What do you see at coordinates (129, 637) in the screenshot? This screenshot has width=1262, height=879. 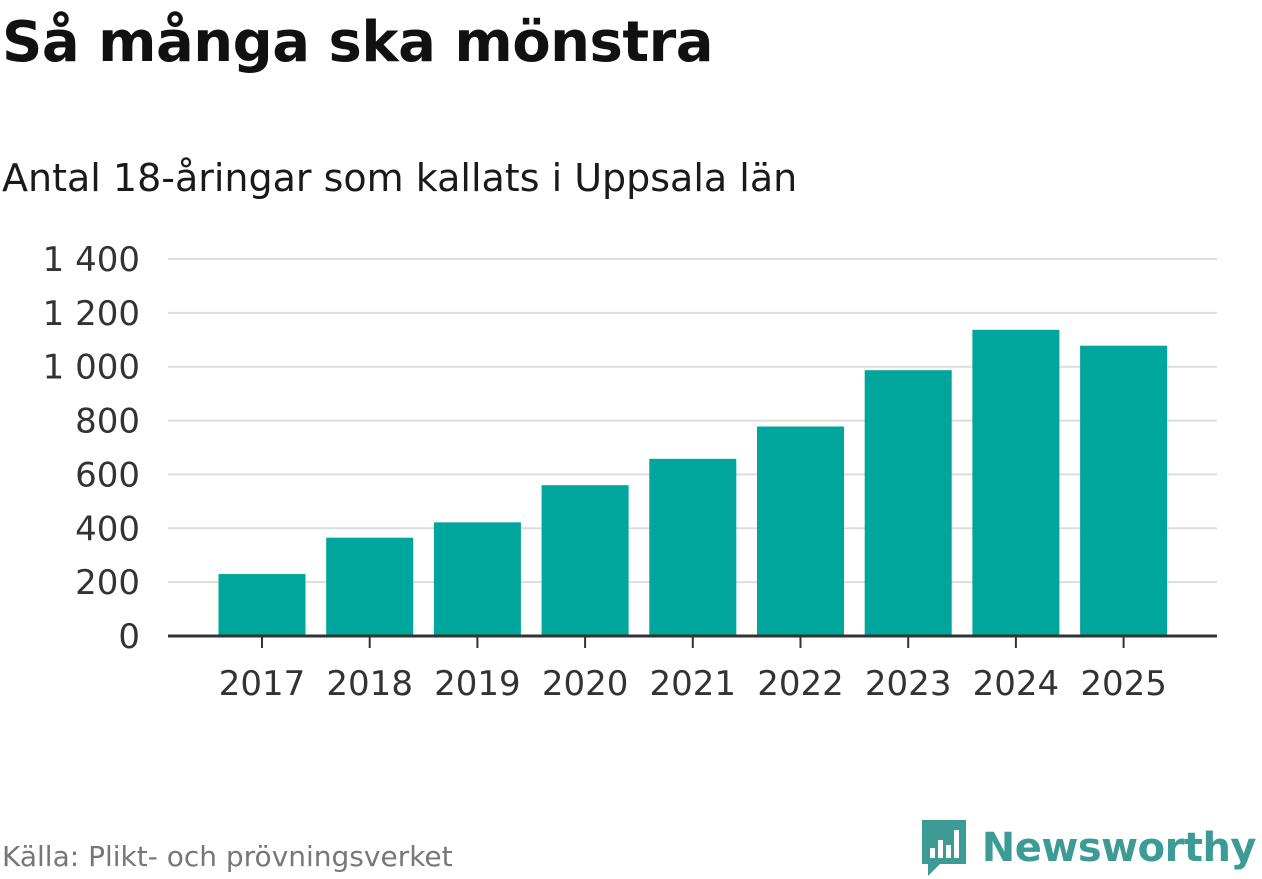 I see `y-tick-label: 0` at bounding box center [129, 637].